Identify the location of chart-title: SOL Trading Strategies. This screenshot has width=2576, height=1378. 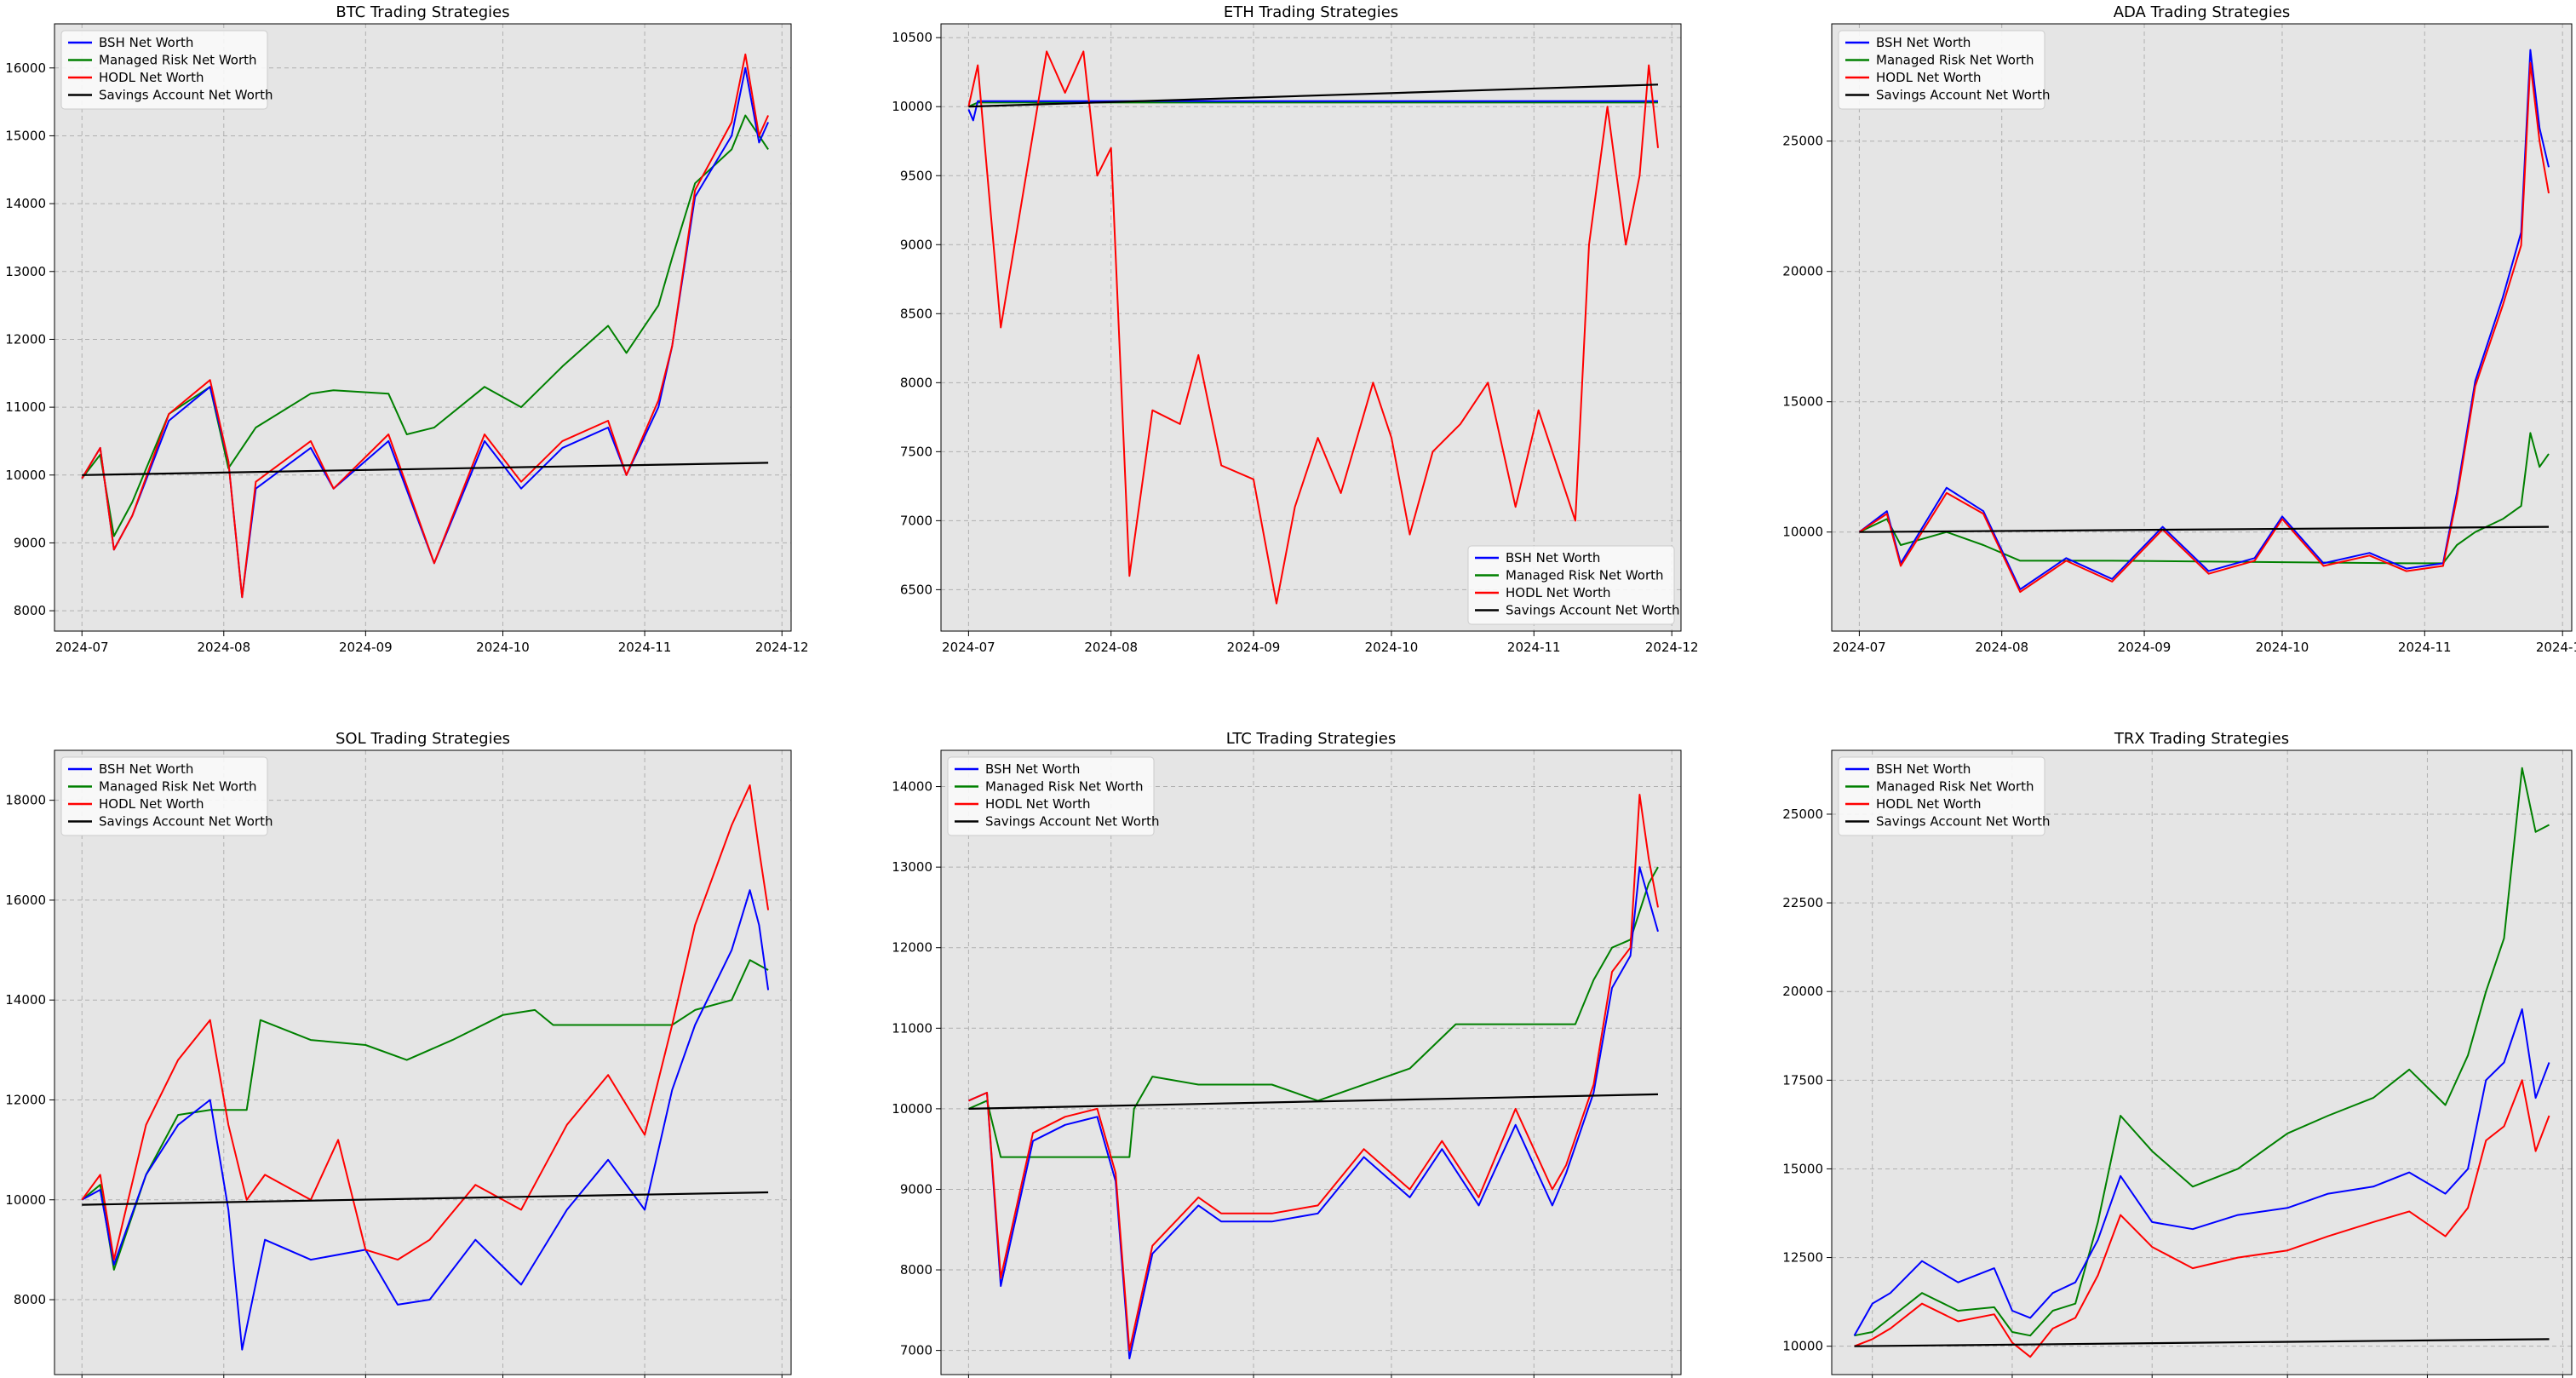
(423, 739).